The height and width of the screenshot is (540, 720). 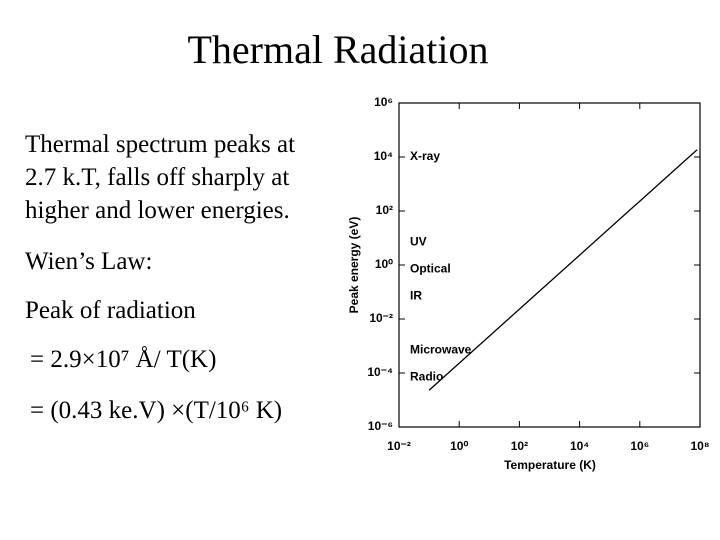 I want to click on body-line: = (0.43 ke.V) ×(T/10⁶ K), so click(x=156, y=410).